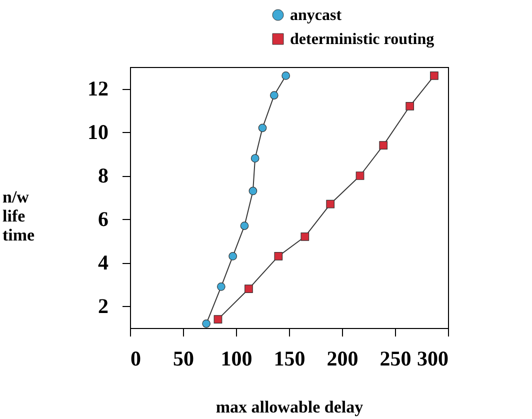  I want to click on legend-label: deterministic routing, so click(362, 39).